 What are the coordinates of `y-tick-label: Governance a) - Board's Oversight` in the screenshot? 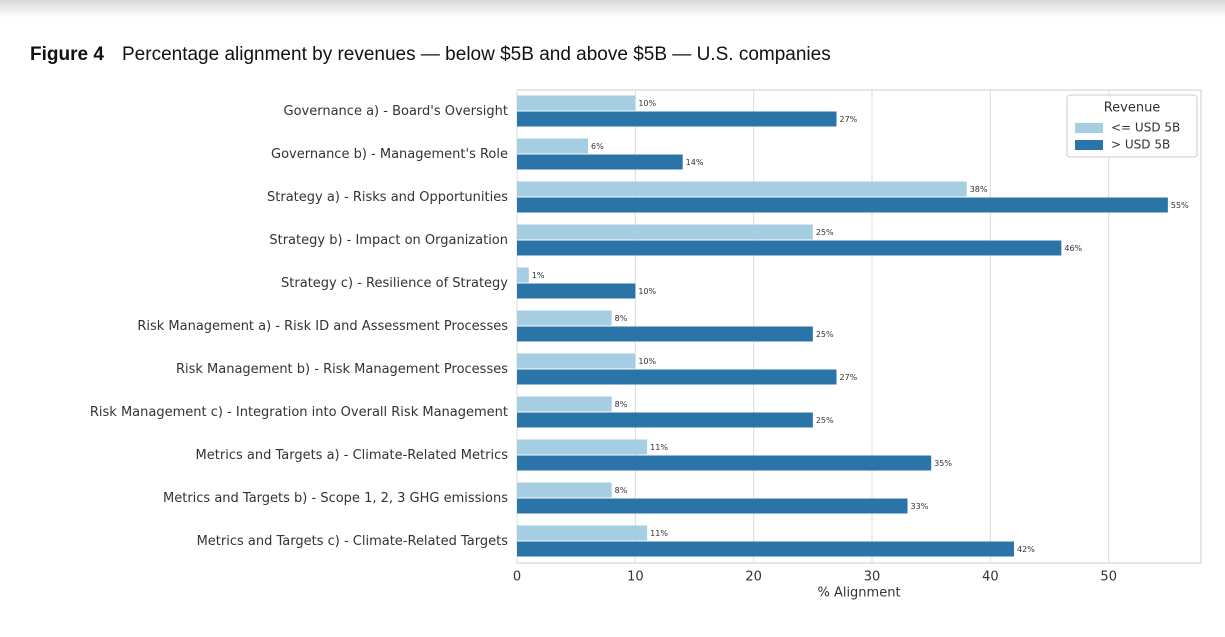 It's located at (396, 111).